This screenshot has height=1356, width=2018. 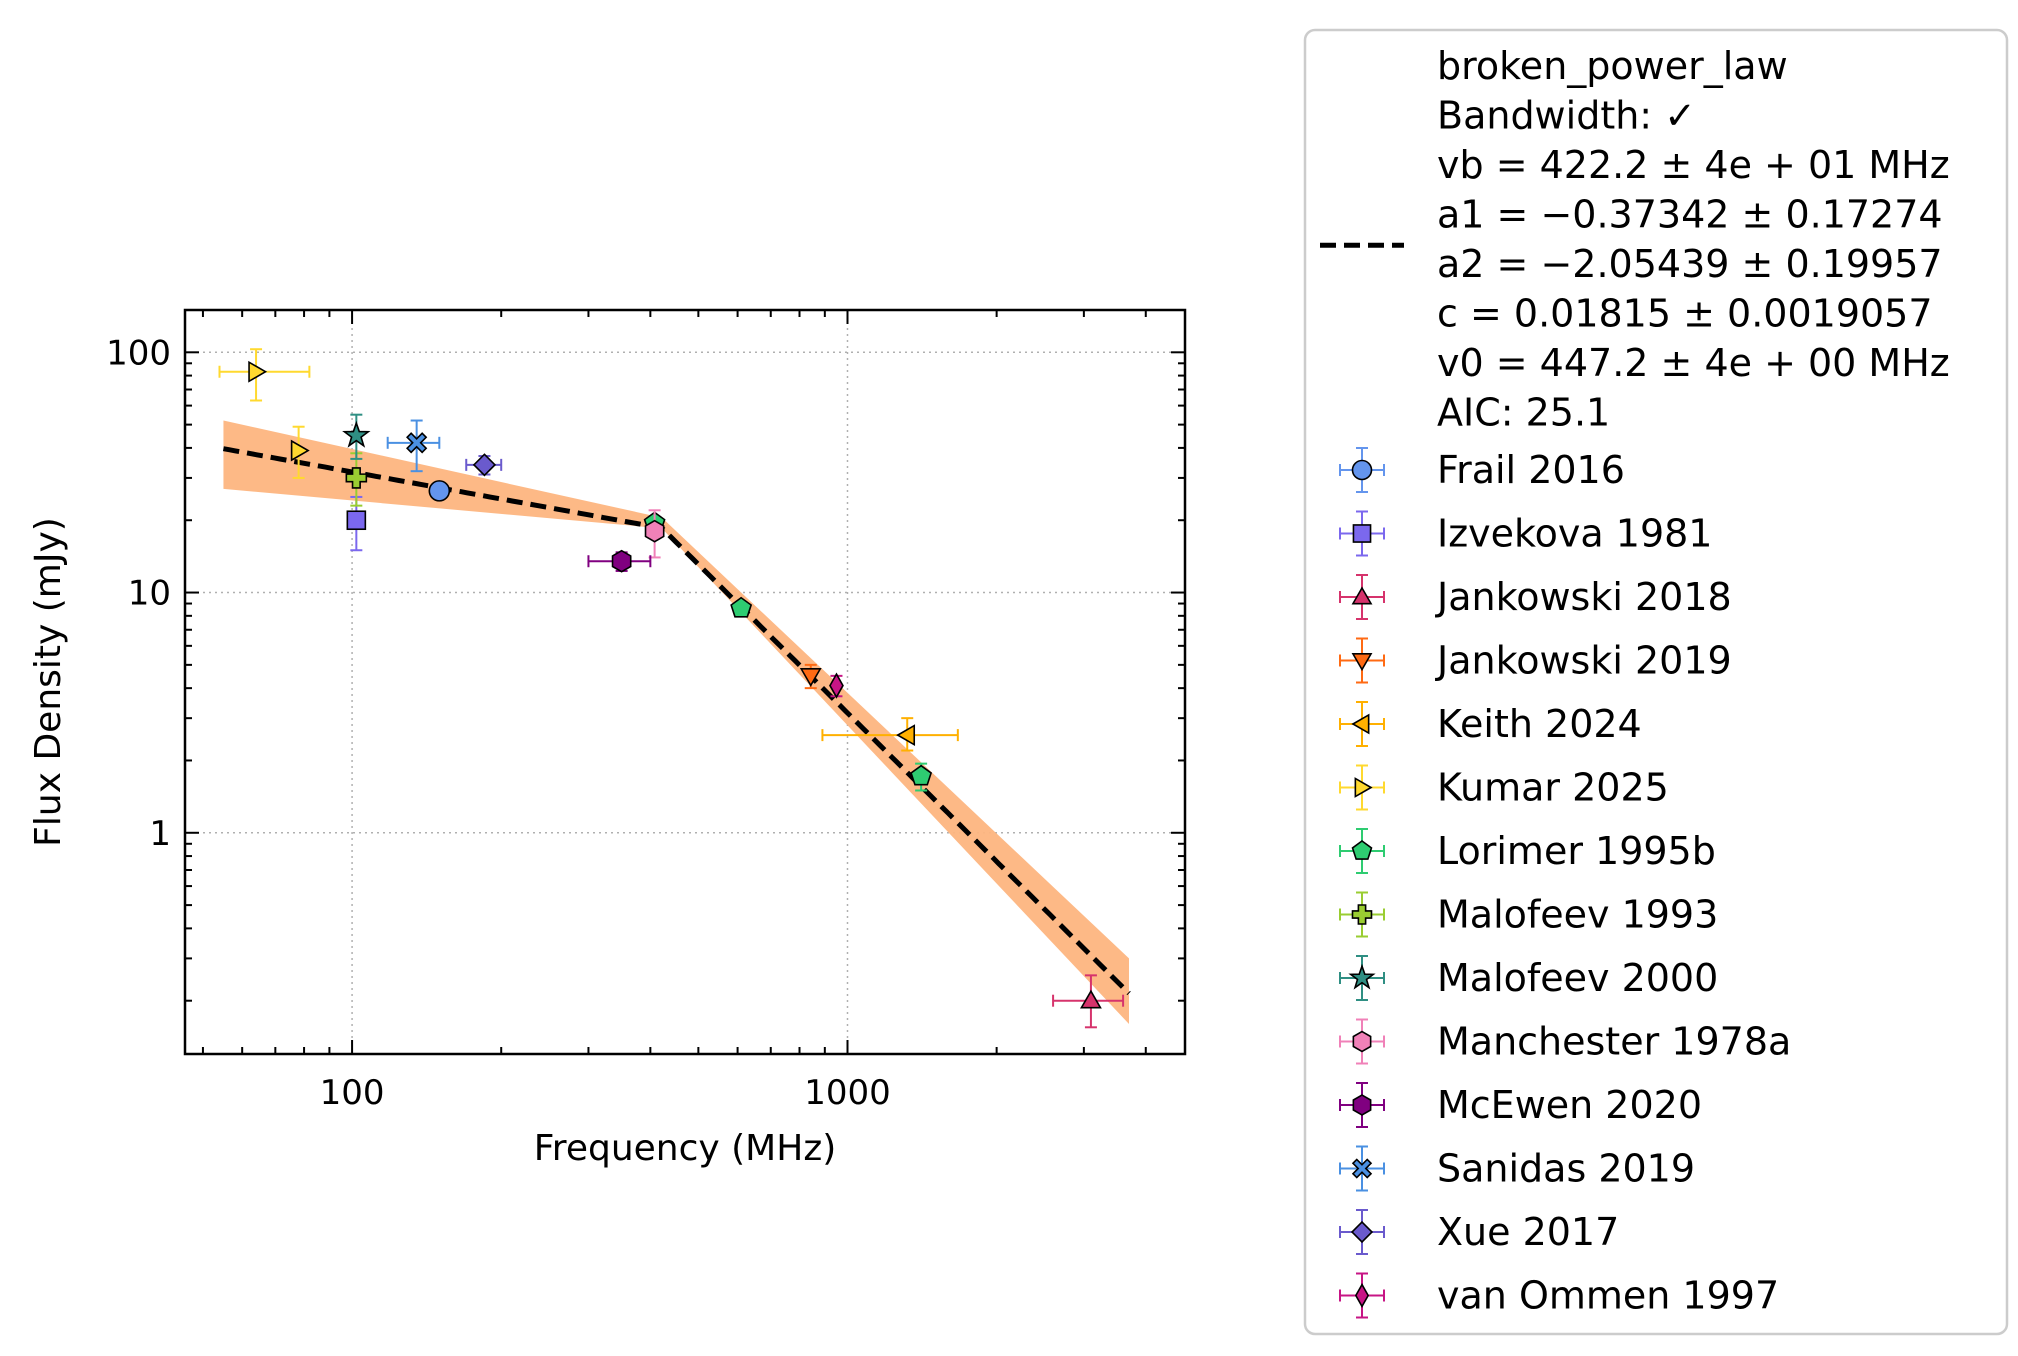 What do you see at coordinates (1566, 1169) in the screenshot?
I see `legend-label: Sanidas 2019` at bounding box center [1566, 1169].